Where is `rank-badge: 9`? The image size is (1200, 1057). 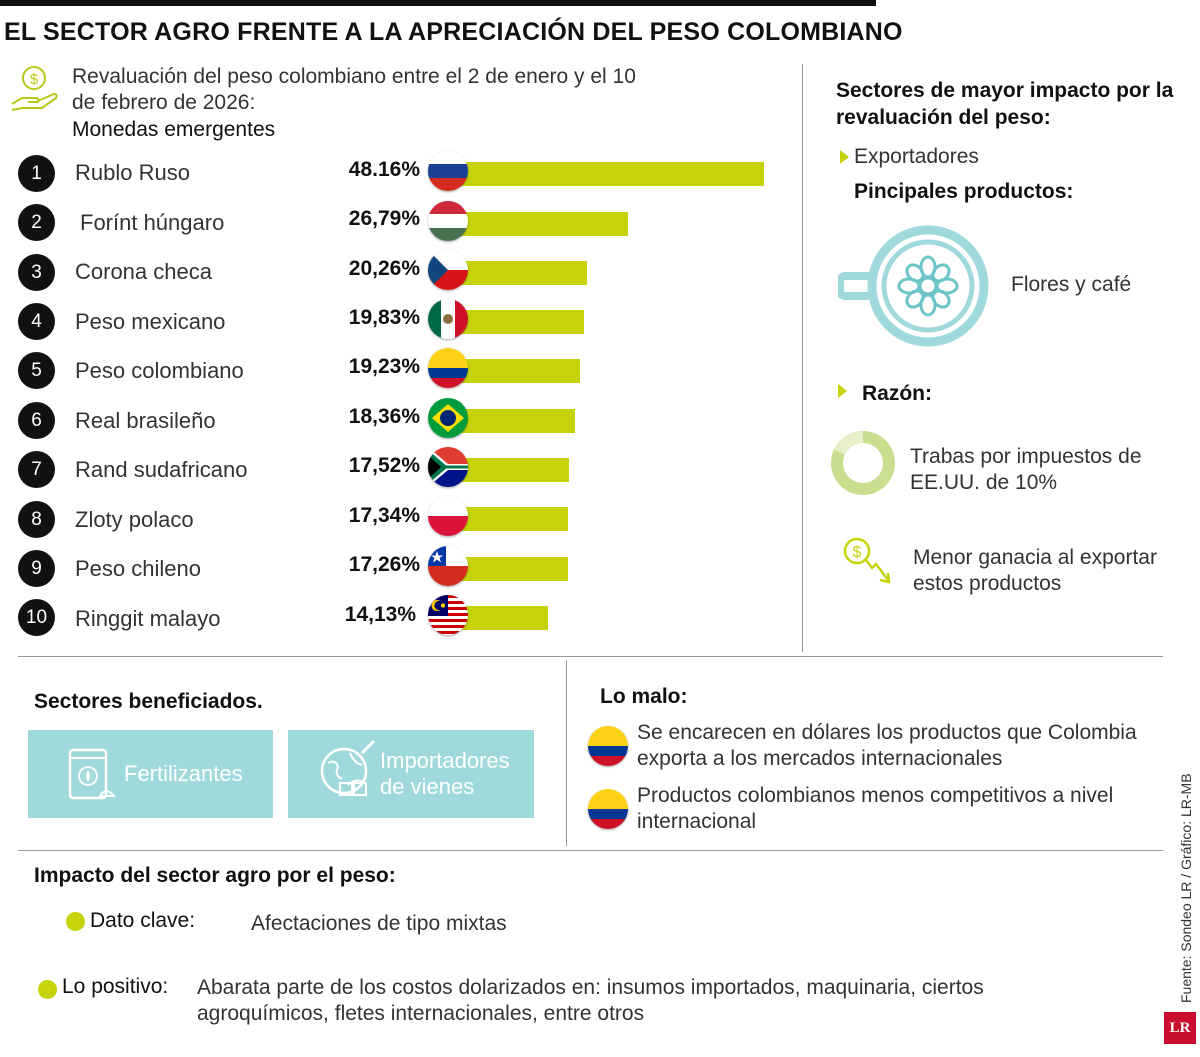
rank-badge: 9 is located at coordinates (36, 568).